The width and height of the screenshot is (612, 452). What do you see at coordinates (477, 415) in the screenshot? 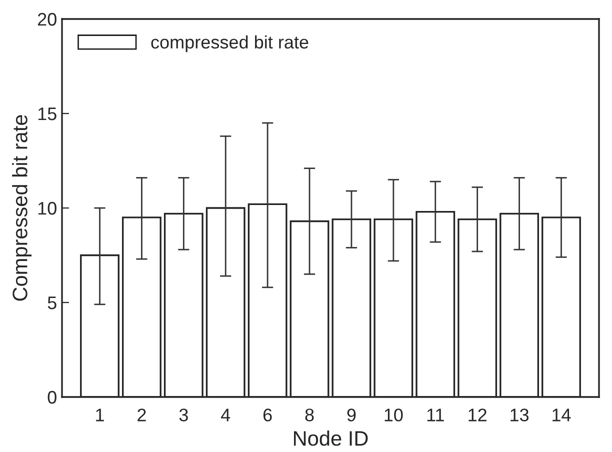
I see `x-tick-label: 12` at bounding box center [477, 415].